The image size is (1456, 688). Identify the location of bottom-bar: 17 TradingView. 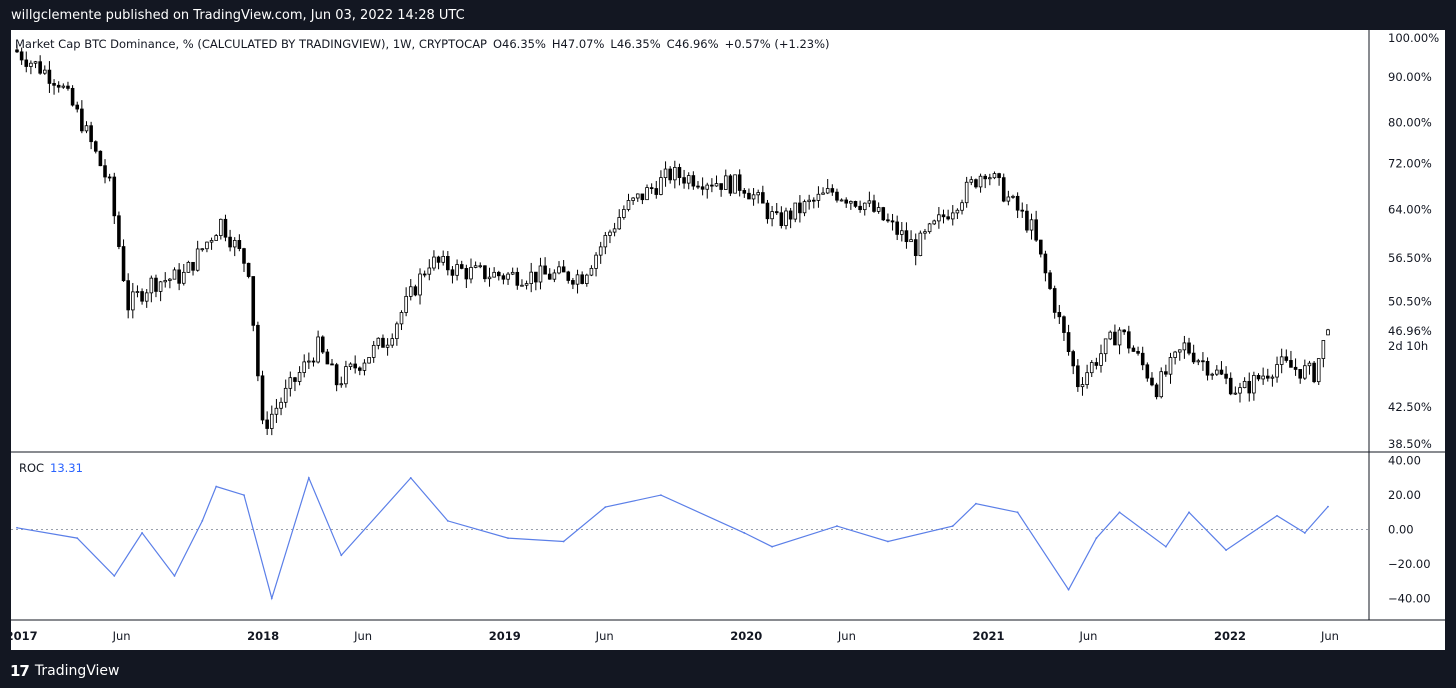
(728, 669).